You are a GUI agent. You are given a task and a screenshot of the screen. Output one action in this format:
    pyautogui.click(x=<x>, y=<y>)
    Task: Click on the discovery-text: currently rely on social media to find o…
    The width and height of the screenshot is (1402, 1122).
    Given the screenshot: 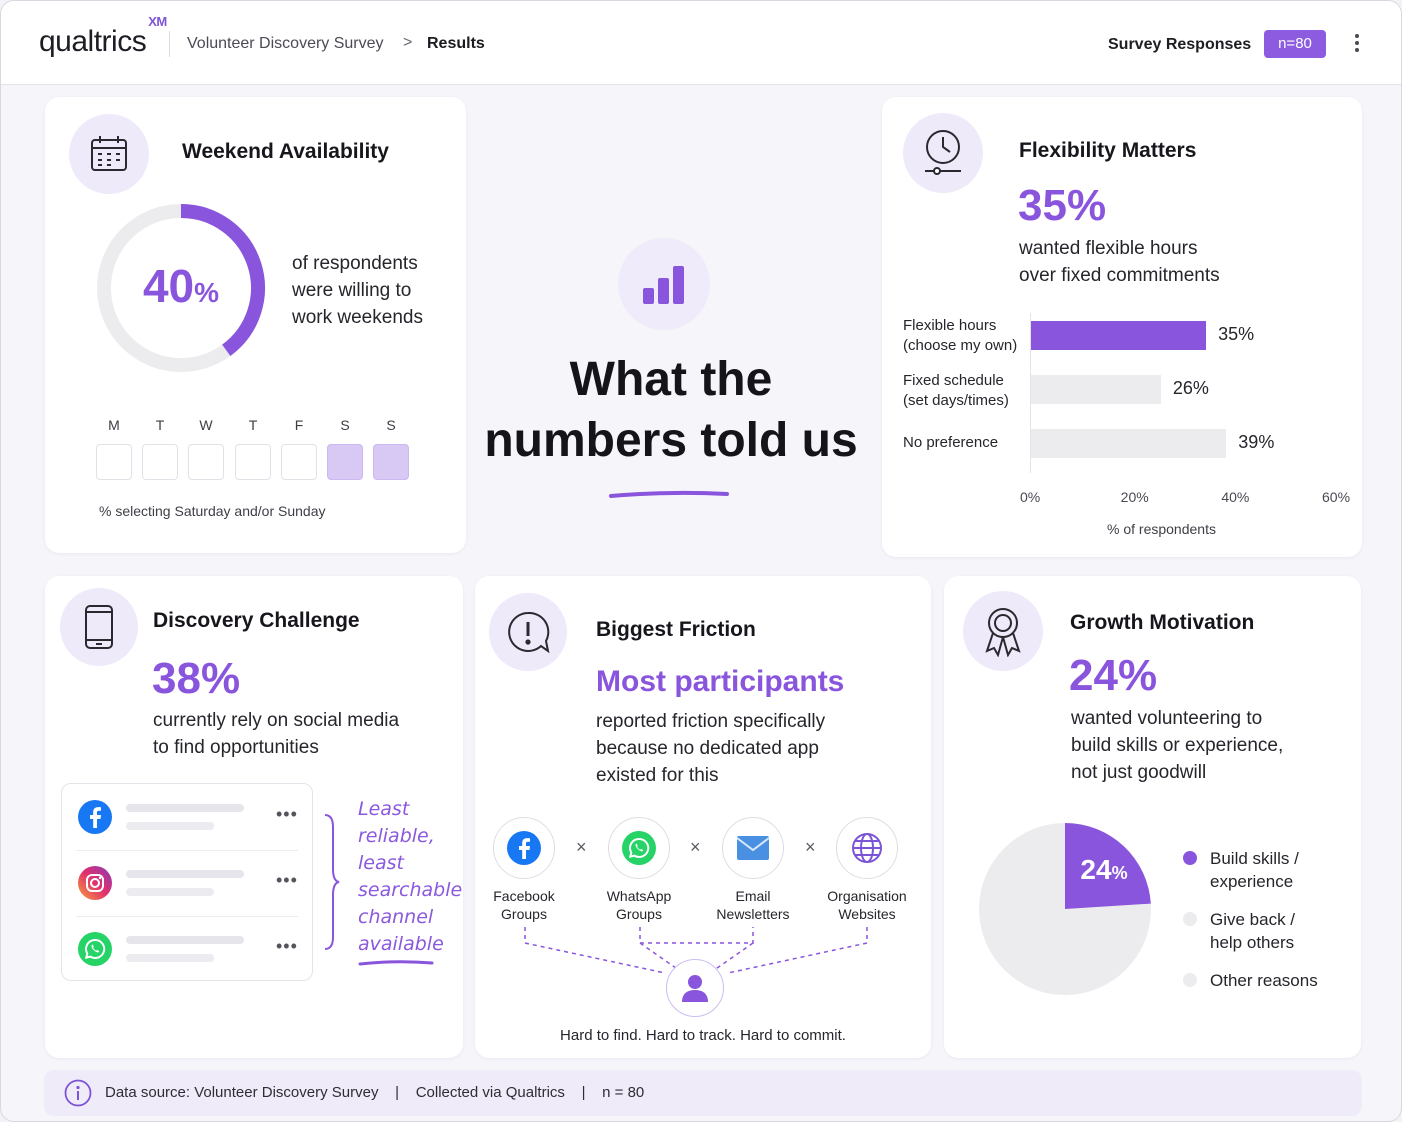 What is the action you would take?
    pyautogui.click(x=276, y=734)
    